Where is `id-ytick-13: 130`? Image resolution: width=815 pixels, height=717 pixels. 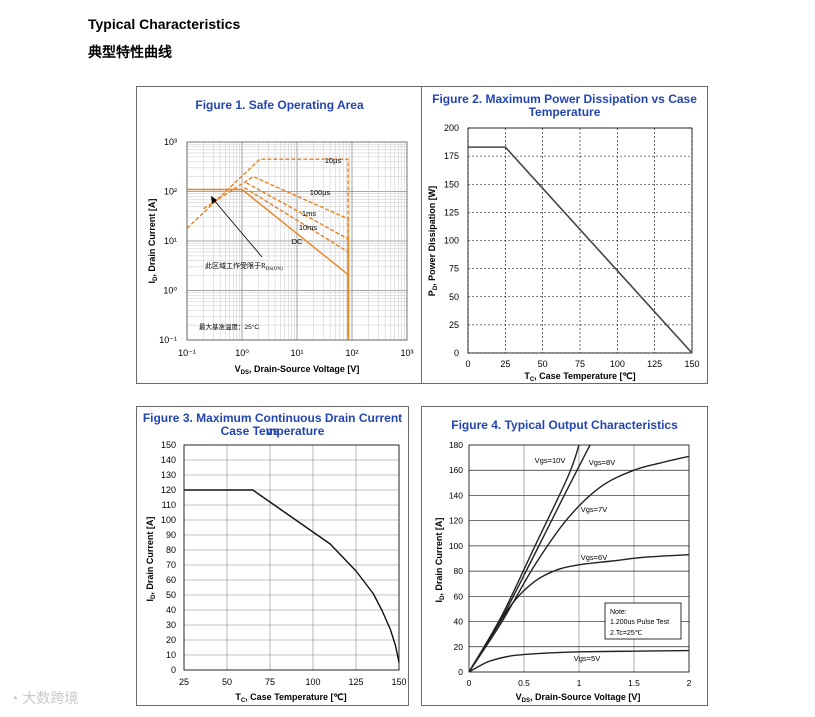 id-ytick-13: 130 is located at coordinates (168, 475).